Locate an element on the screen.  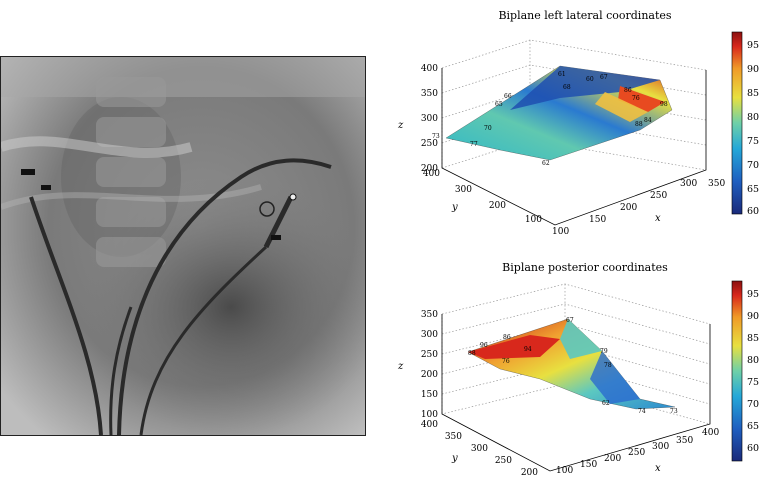
y-tick: 250 is located at coordinates (503, 461).